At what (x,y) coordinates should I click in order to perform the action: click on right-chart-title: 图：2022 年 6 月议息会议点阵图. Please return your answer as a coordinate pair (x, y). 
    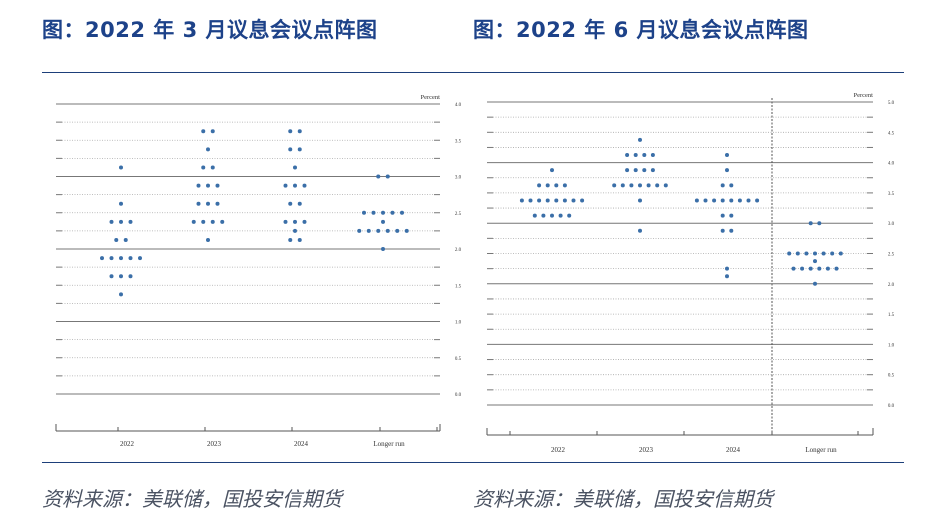
    Looking at the image, I should click on (641, 30).